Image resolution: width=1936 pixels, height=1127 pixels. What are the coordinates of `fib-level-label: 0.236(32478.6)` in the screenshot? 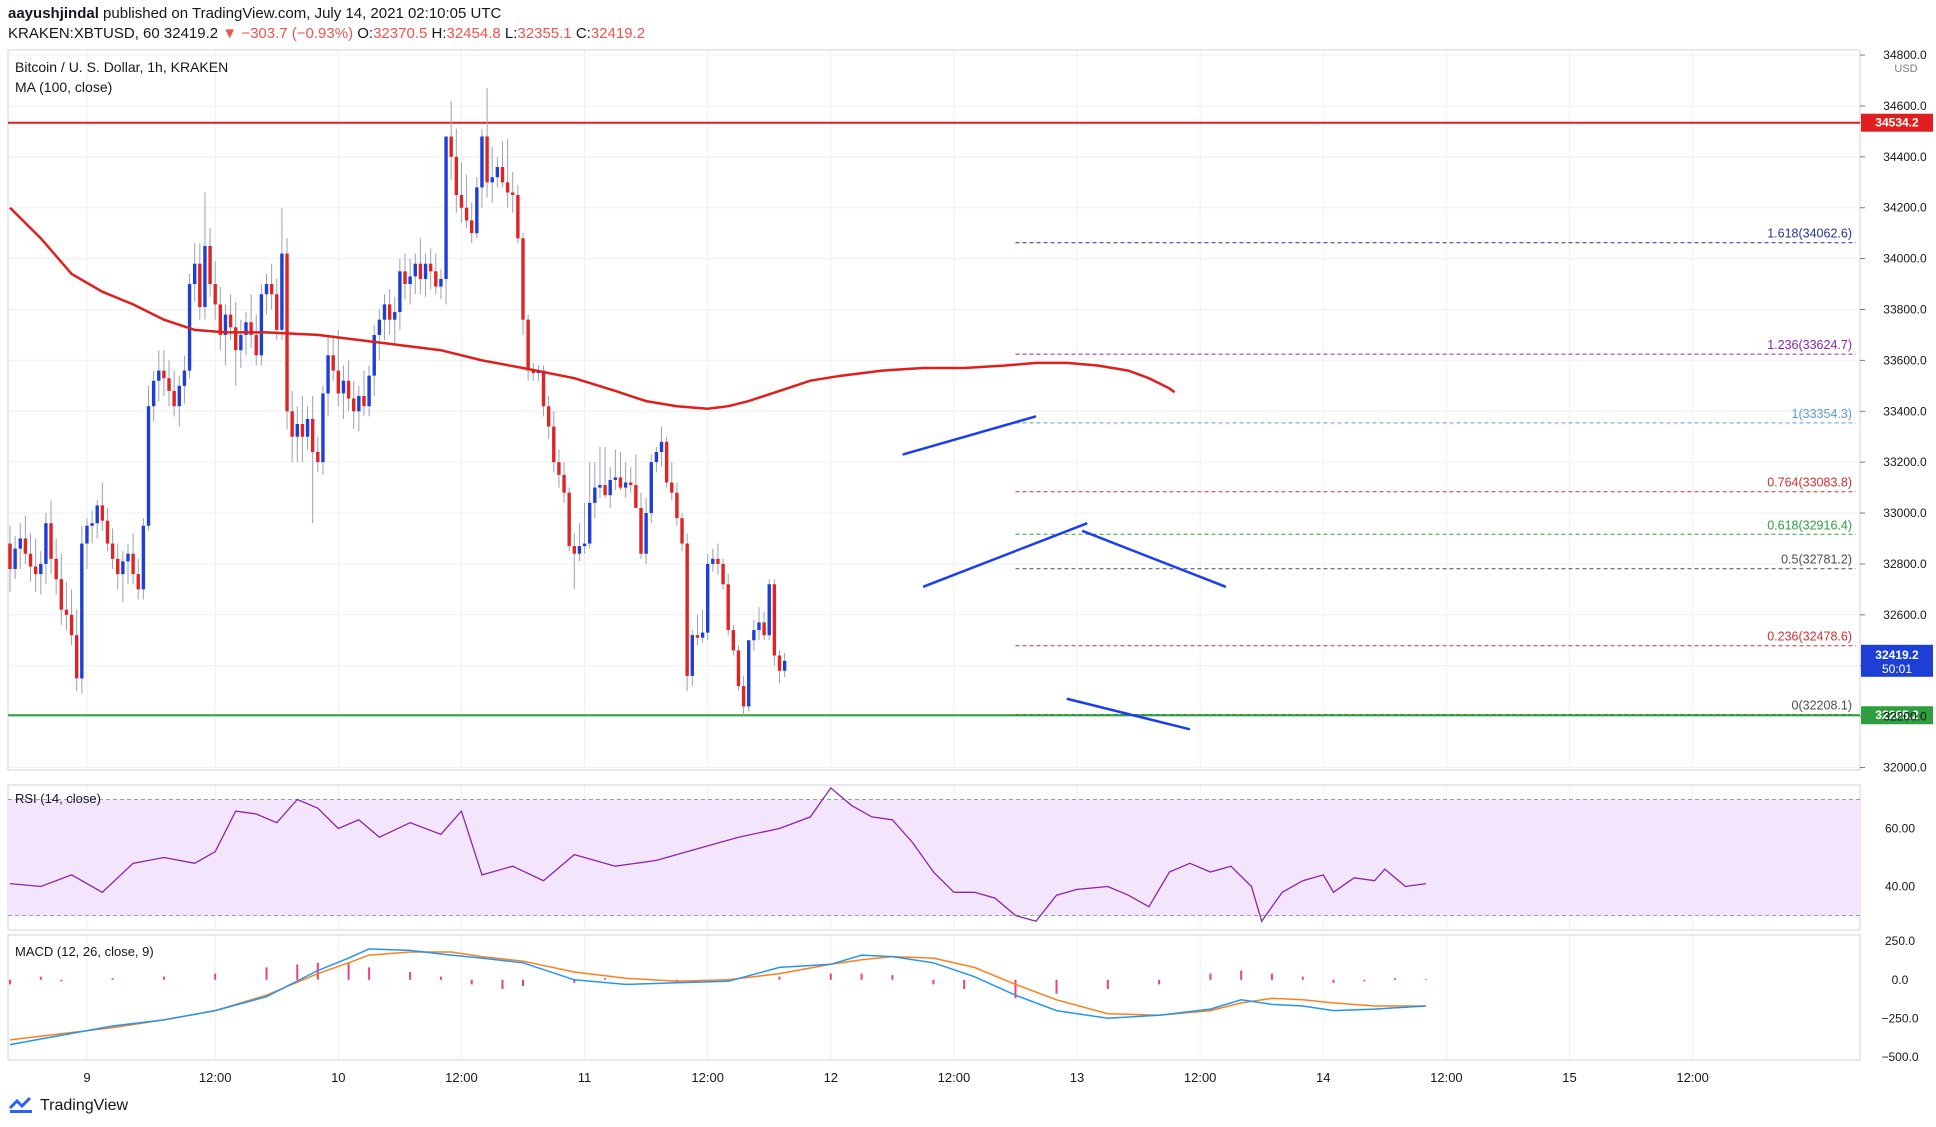 It's located at (1809, 637).